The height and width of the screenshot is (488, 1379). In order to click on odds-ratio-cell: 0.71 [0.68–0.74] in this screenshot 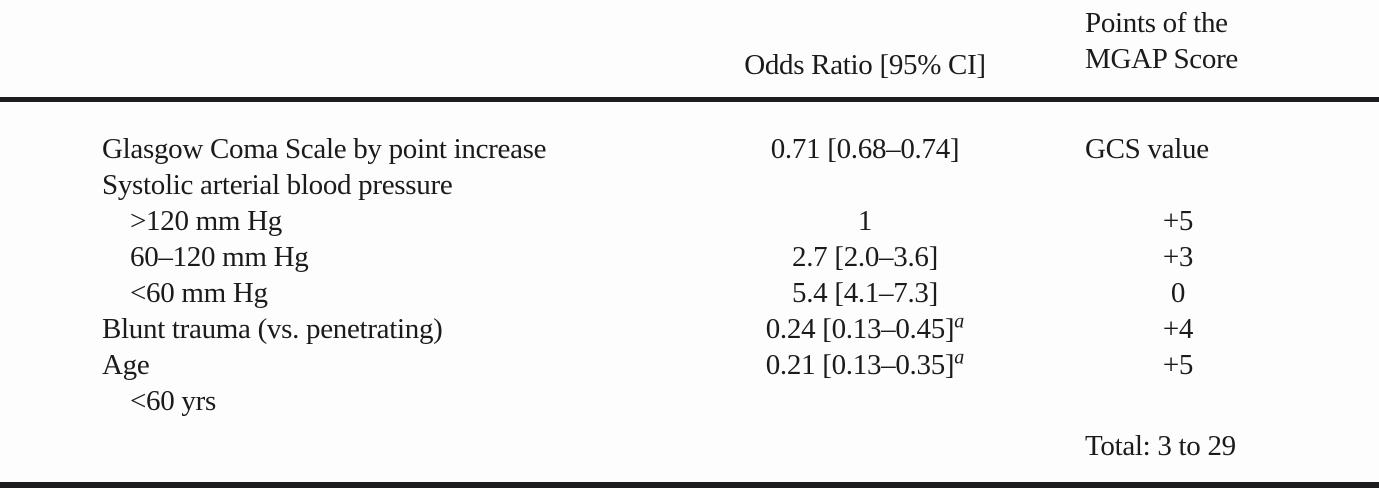, I will do `click(865, 149)`.